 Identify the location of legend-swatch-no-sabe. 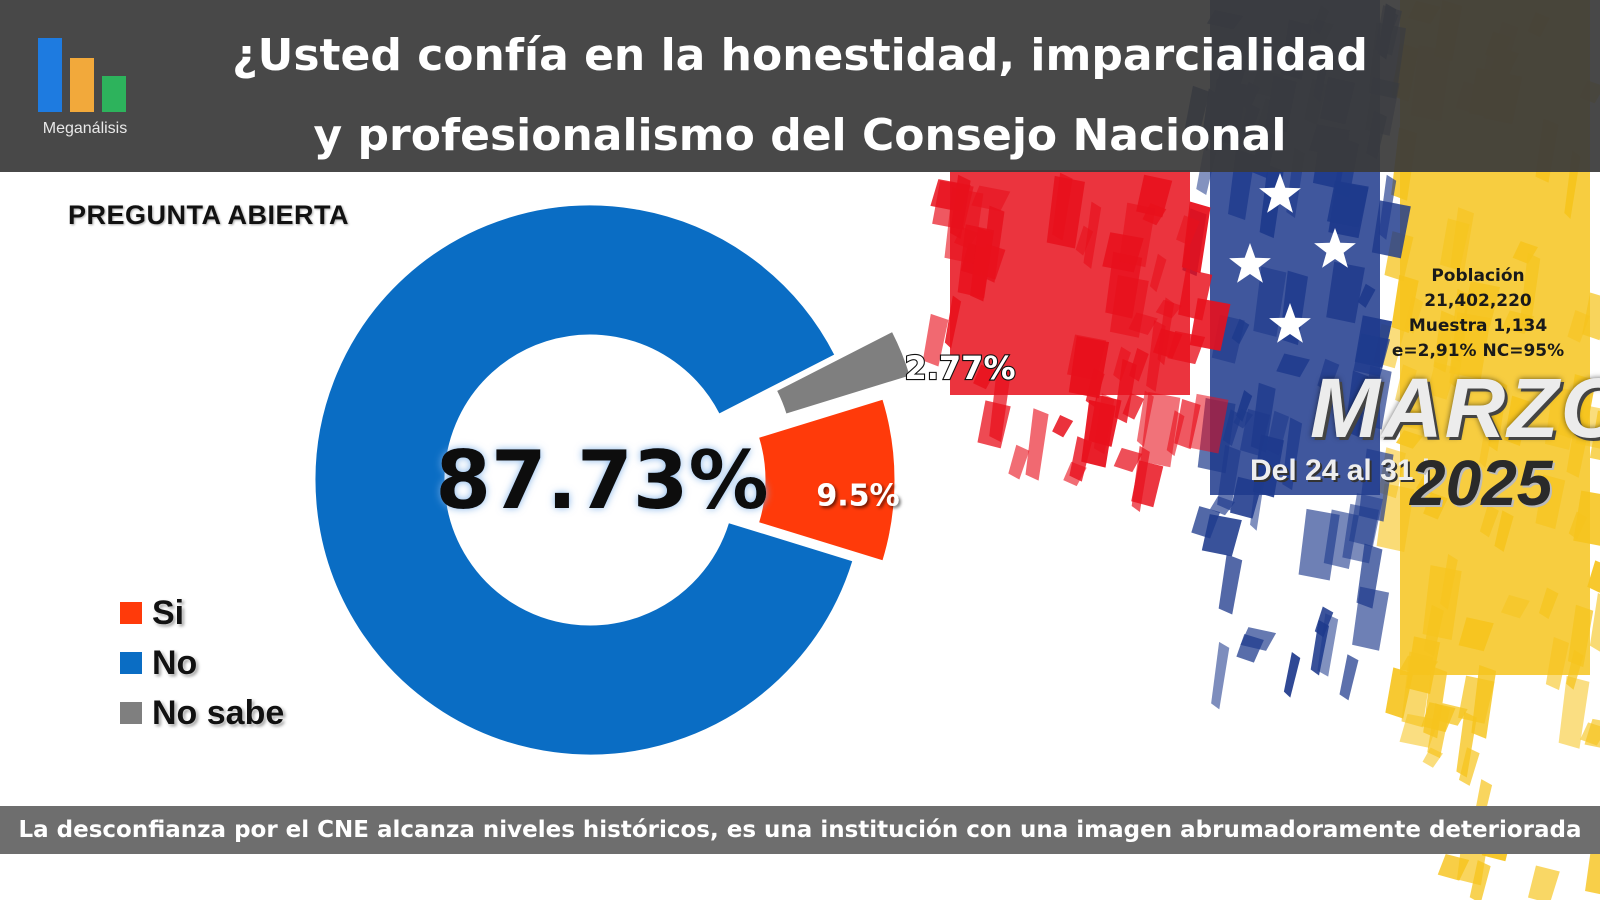
(131, 713).